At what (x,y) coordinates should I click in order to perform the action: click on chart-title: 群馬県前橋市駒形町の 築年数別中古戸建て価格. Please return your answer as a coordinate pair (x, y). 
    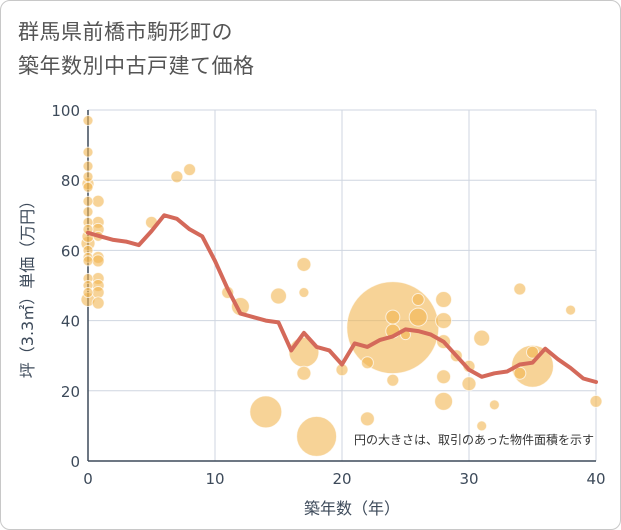
    Looking at the image, I should click on (136, 49).